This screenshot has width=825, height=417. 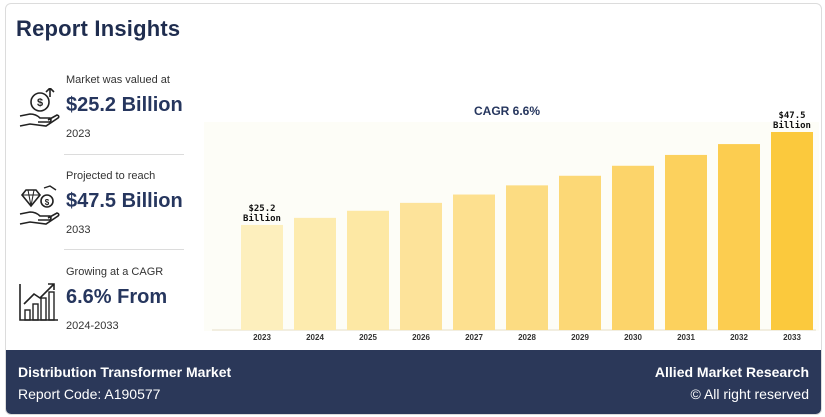 What do you see at coordinates (421, 337) in the screenshot?
I see `x-tick-label: 2026` at bounding box center [421, 337].